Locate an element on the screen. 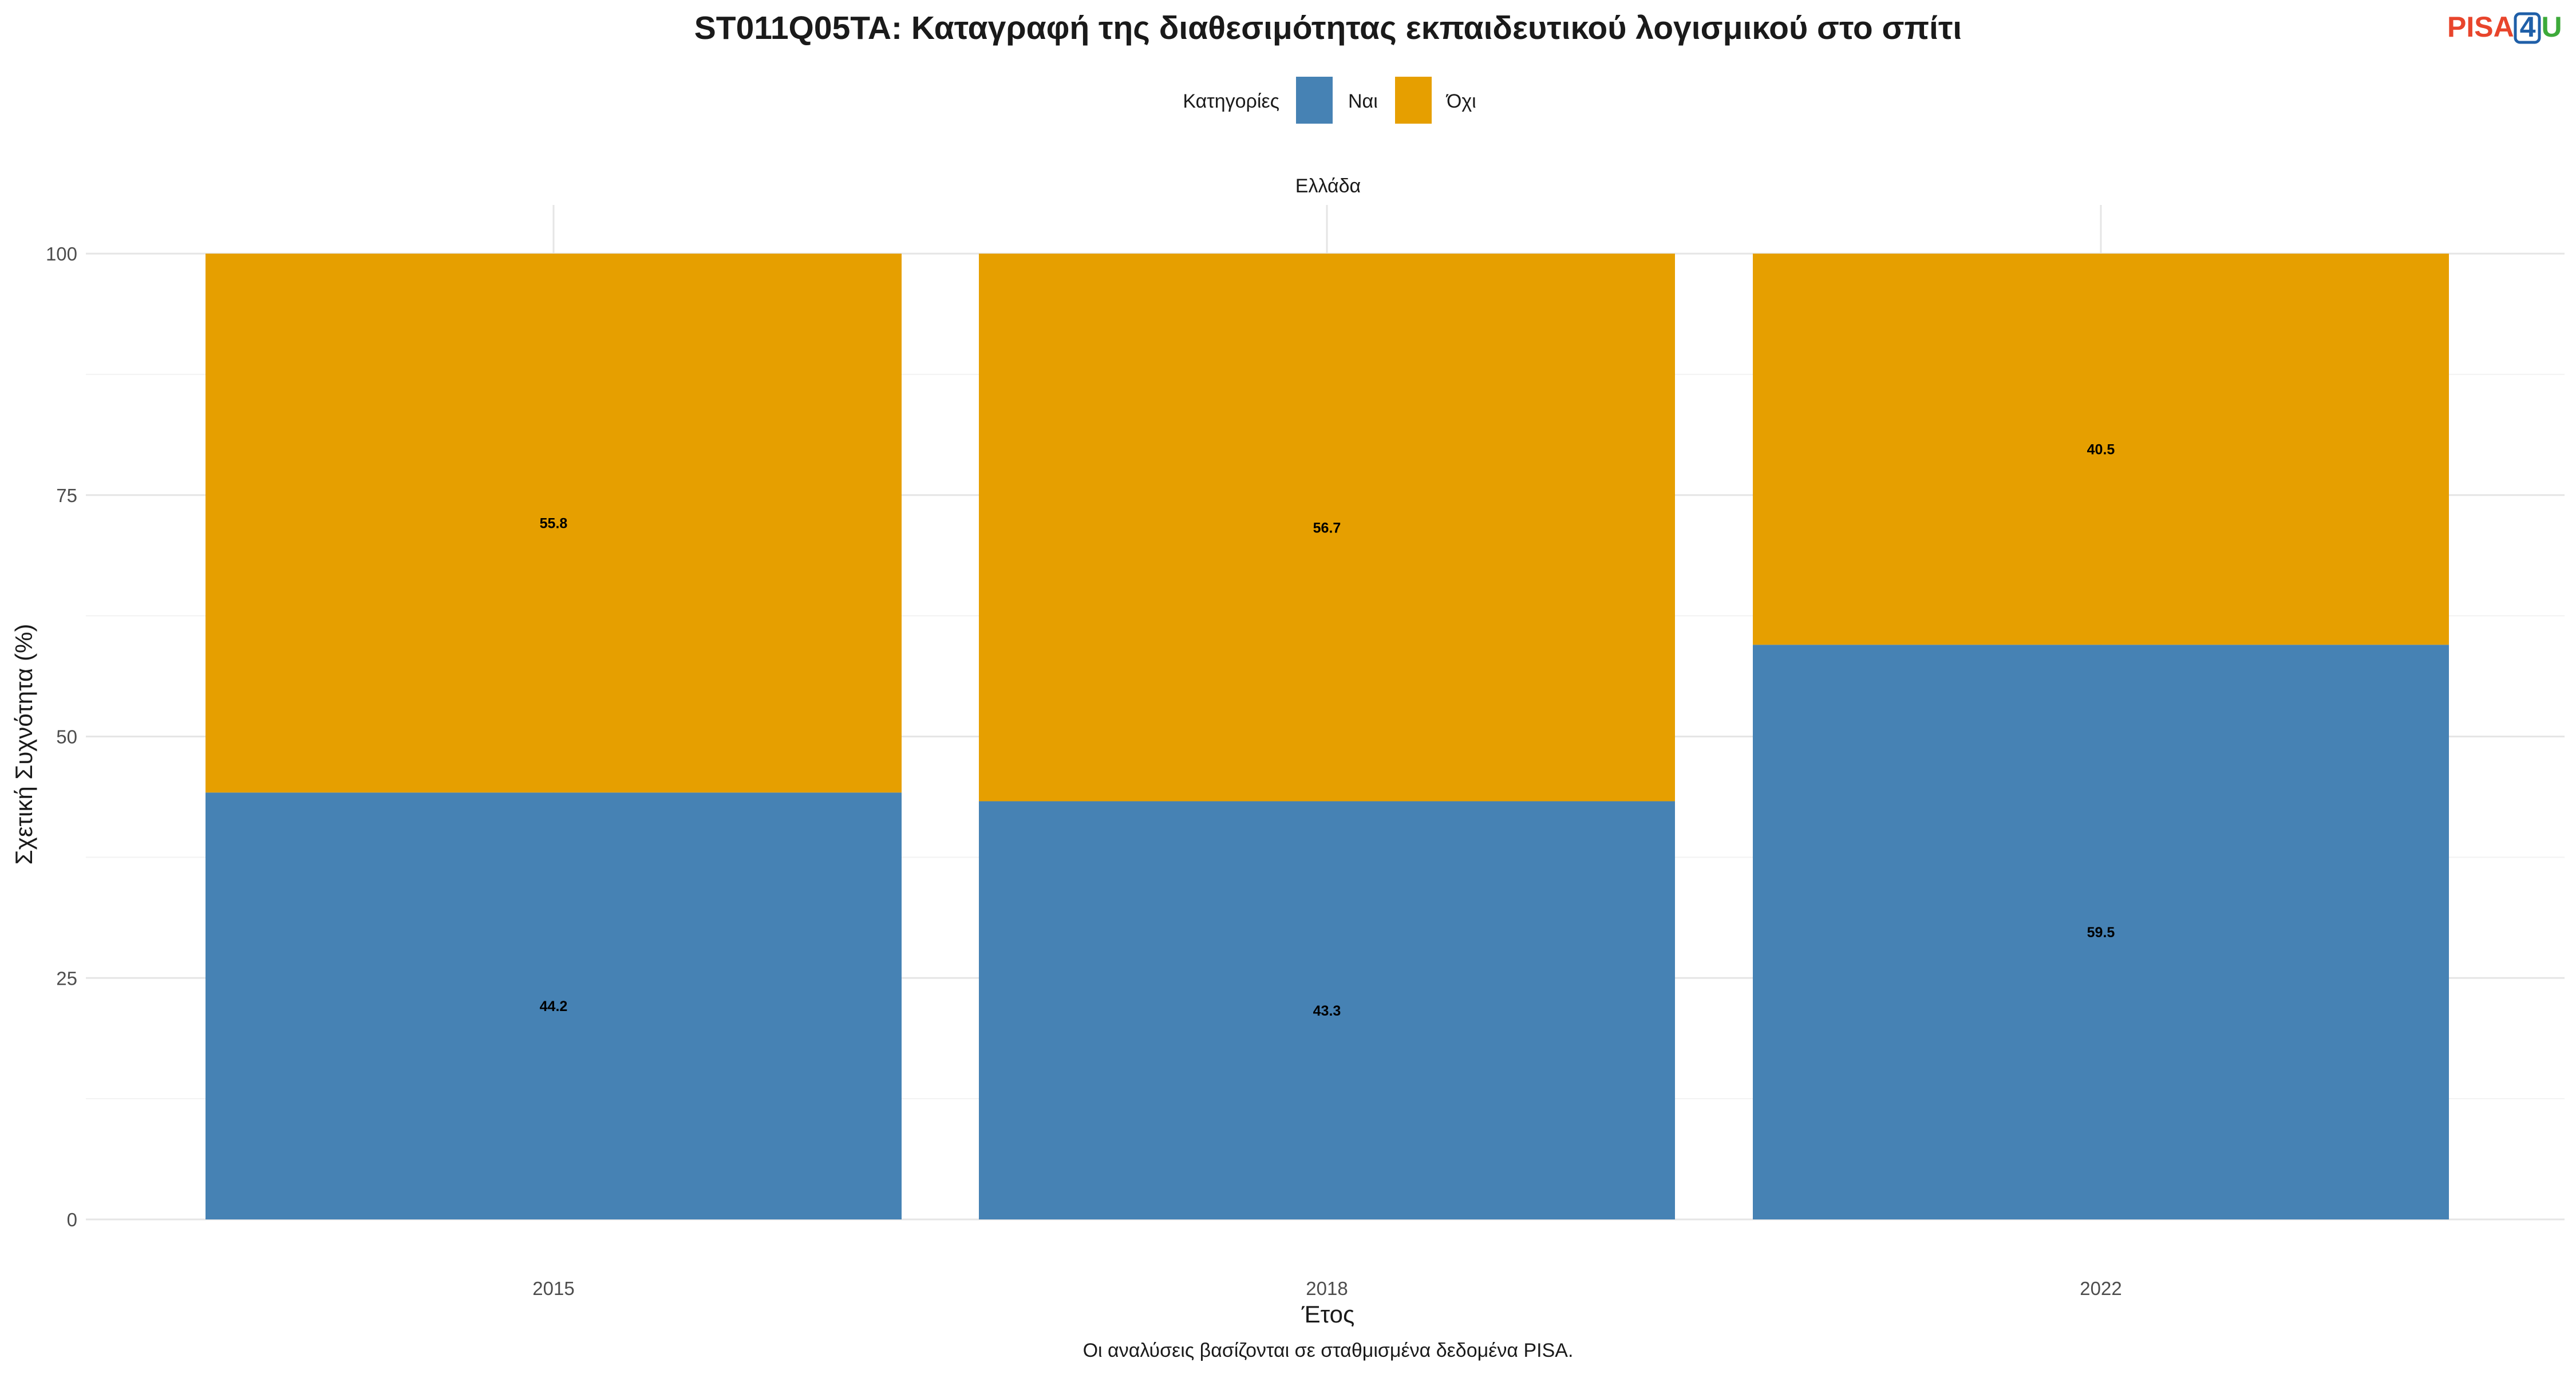 This screenshot has height=1374, width=2576. facet-label: Ελλάδα is located at coordinates (1328, 186).